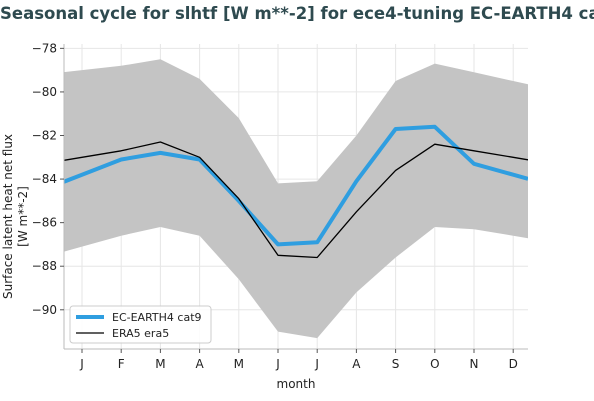 The width and height of the screenshot is (594, 401). I want to click on y-tick-label: −86, so click(44, 223).